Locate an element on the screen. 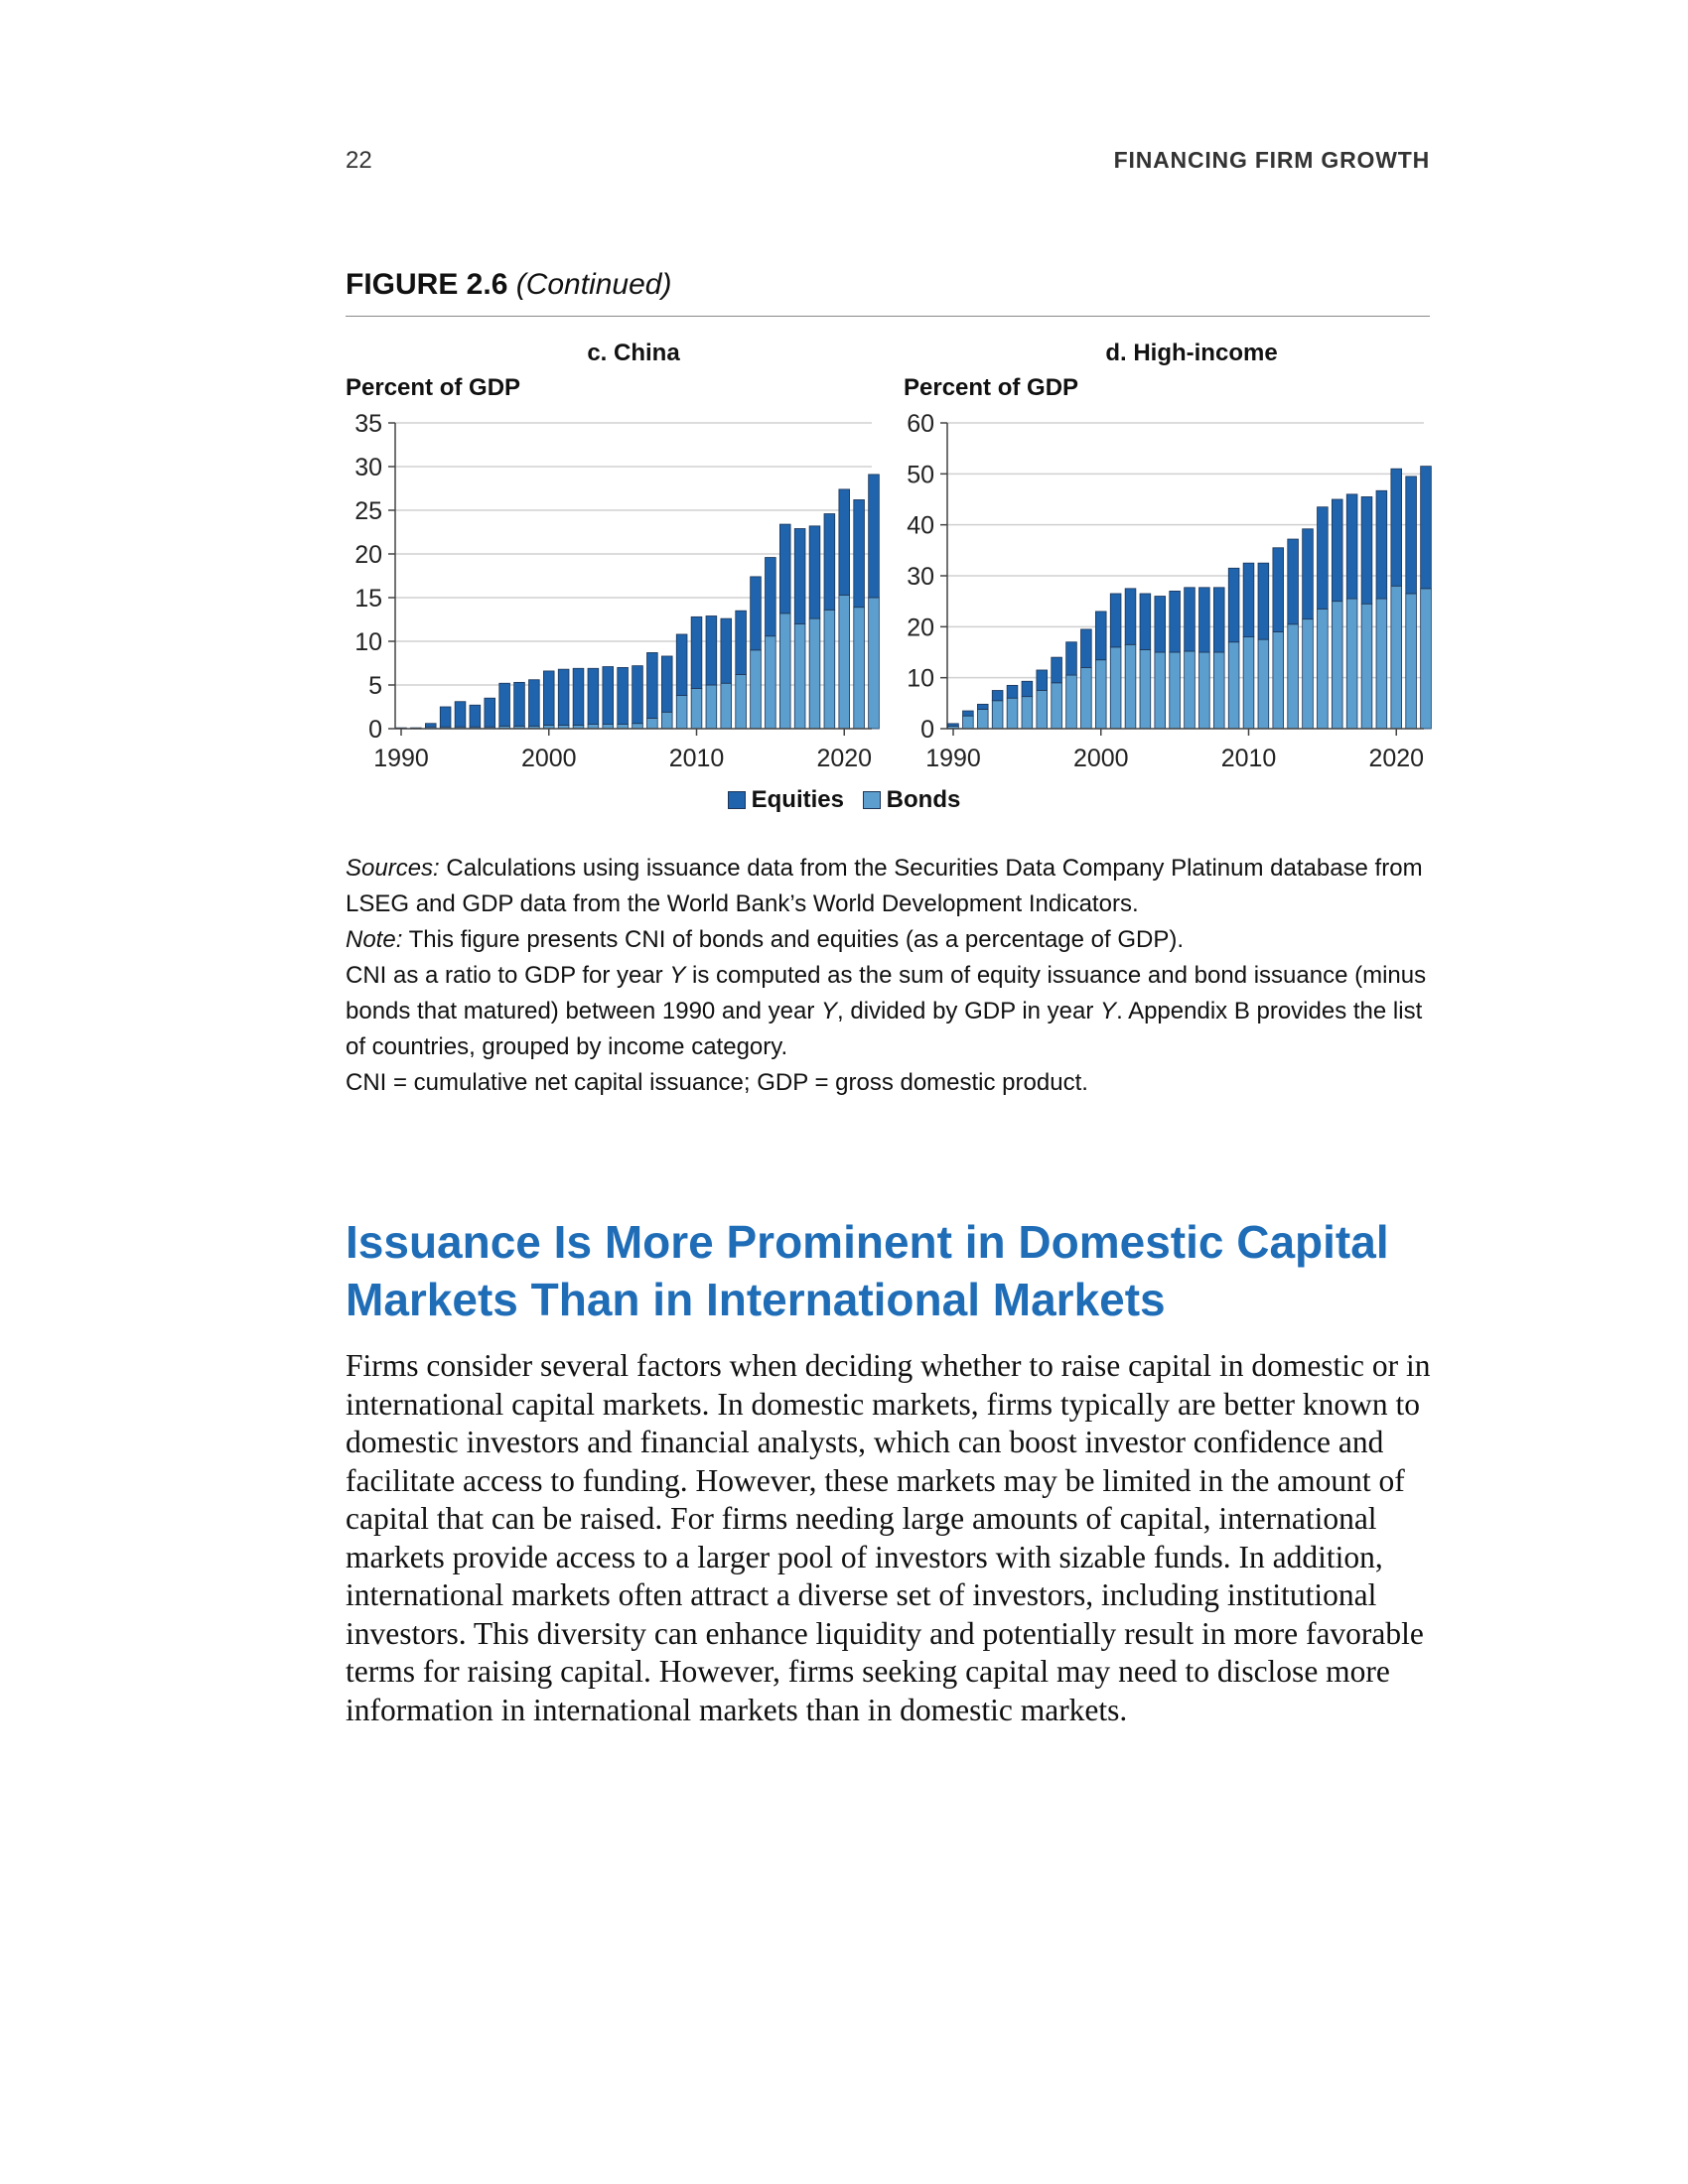 The height and width of the screenshot is (2184, 1688). legend-item-bonds: Bonds is located at coordinates (911, 800).